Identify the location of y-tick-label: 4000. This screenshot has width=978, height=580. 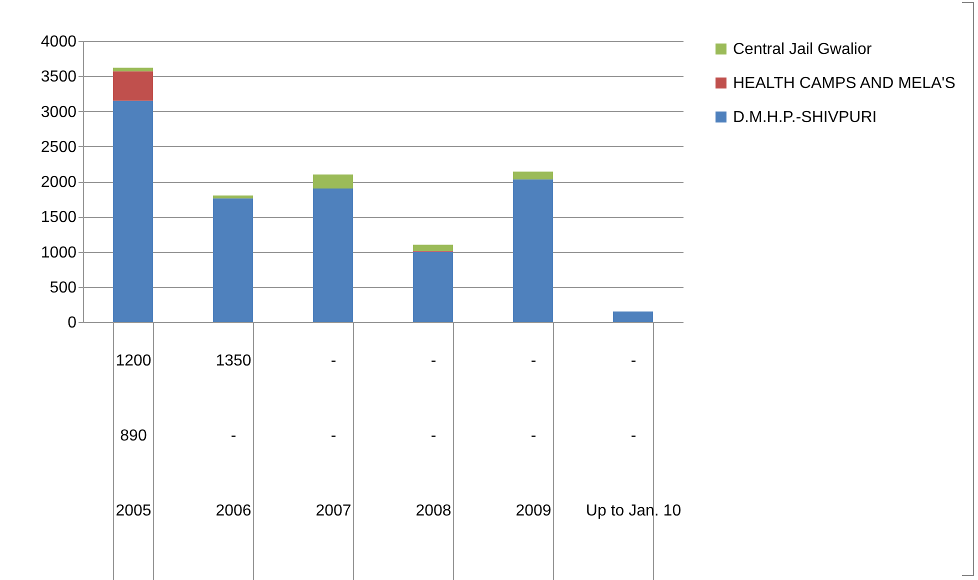
(58, 42).